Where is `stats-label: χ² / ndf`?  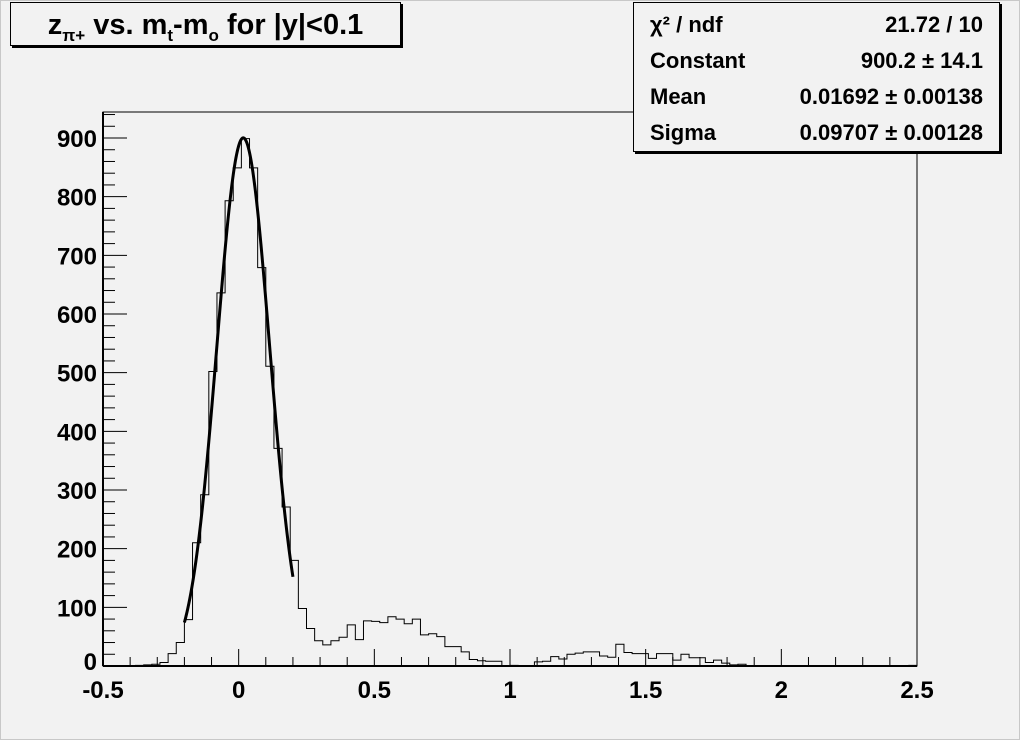 stats-label: χ² / ndf is located at coordinates (686, 24).